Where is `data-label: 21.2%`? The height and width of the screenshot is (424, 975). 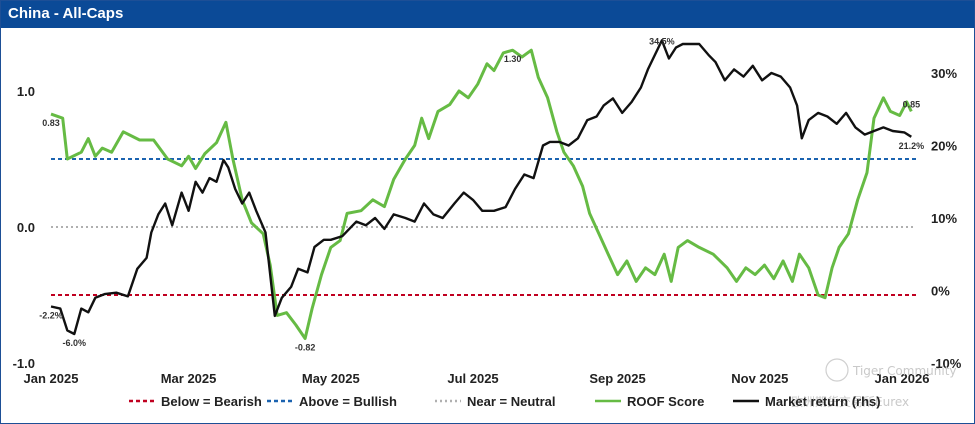 data-label: 21.2% is located at coordinates (912, 146).